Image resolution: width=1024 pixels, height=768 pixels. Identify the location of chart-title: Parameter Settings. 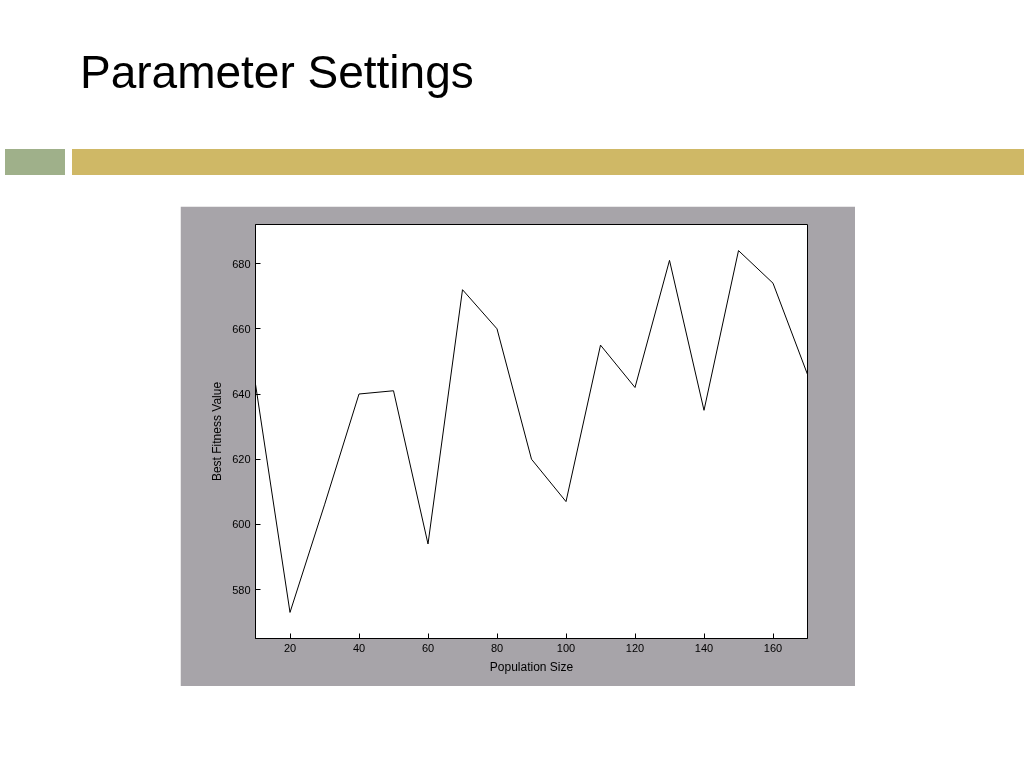
(277, 72).